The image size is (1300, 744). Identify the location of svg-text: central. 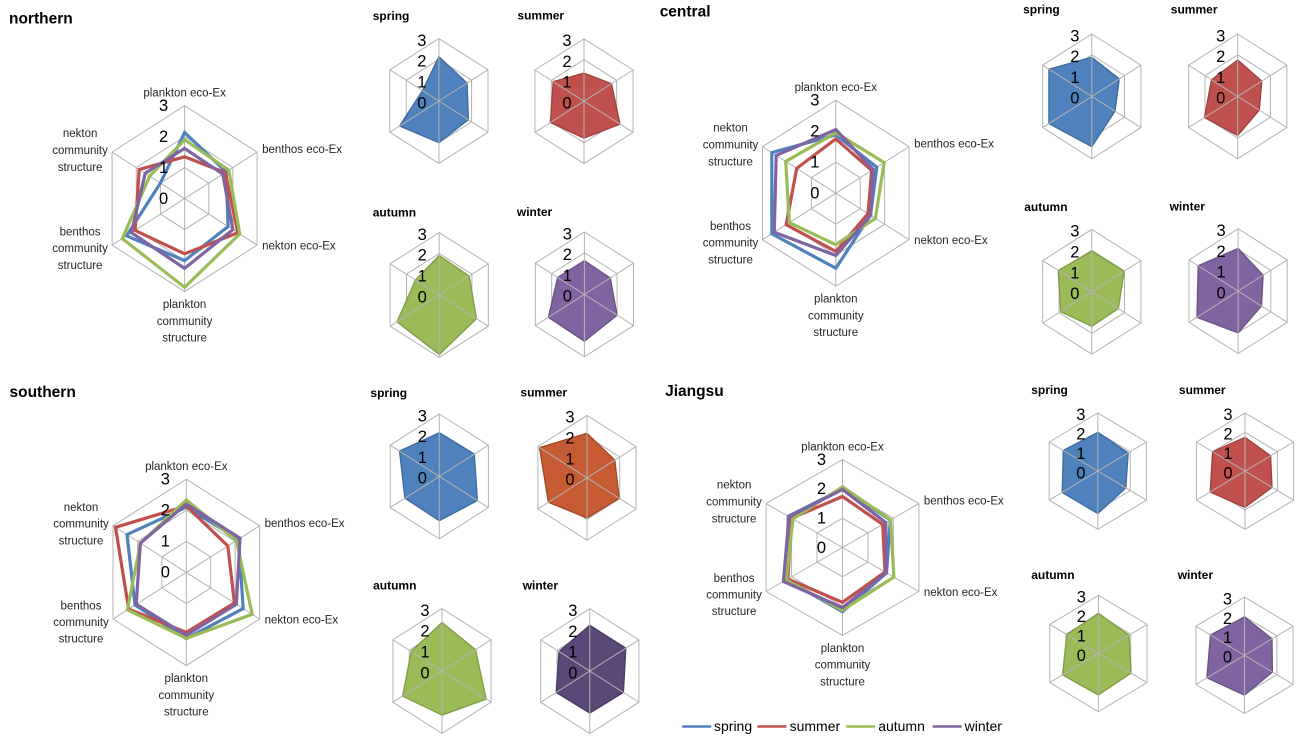
(685, 11).